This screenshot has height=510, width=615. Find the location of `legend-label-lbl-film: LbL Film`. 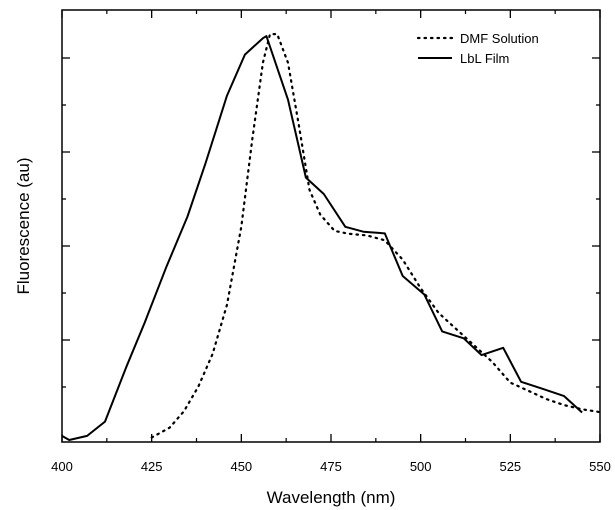

legend-label-lbl-film: LbL Film is located at coordinates (484, 58).